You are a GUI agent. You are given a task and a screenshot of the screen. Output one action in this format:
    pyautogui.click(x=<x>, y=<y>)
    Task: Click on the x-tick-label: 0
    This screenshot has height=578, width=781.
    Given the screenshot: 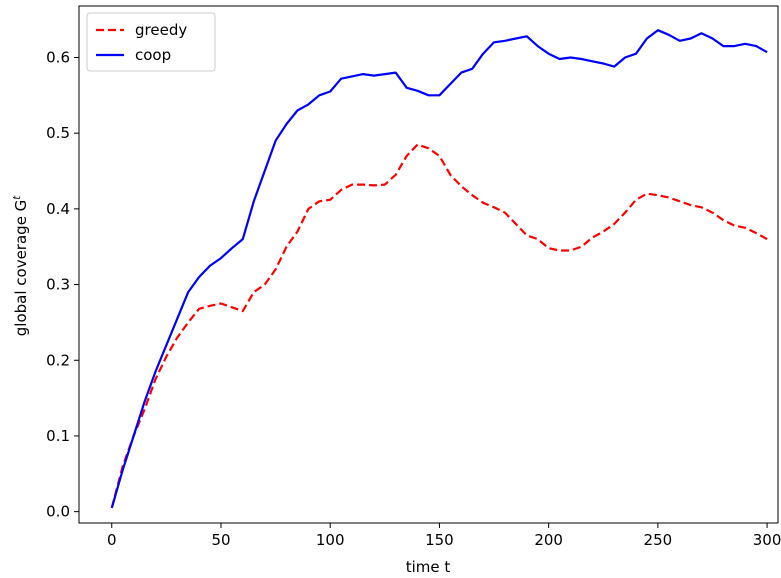 What is the action you would take?
    pyautogui.click(x=112, y=540)
    